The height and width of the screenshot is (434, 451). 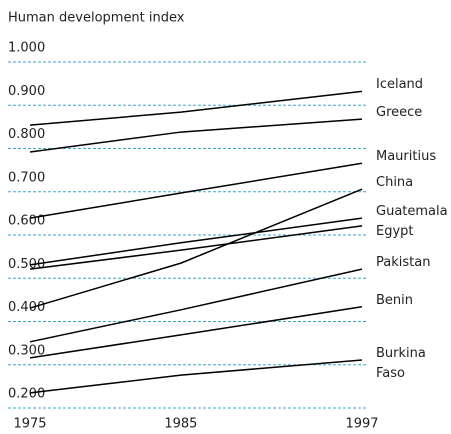 What do you see at coordinates (403, 263) in the screenshot?
I see `series-label: Pakistan` at bounding box center [403, 263].